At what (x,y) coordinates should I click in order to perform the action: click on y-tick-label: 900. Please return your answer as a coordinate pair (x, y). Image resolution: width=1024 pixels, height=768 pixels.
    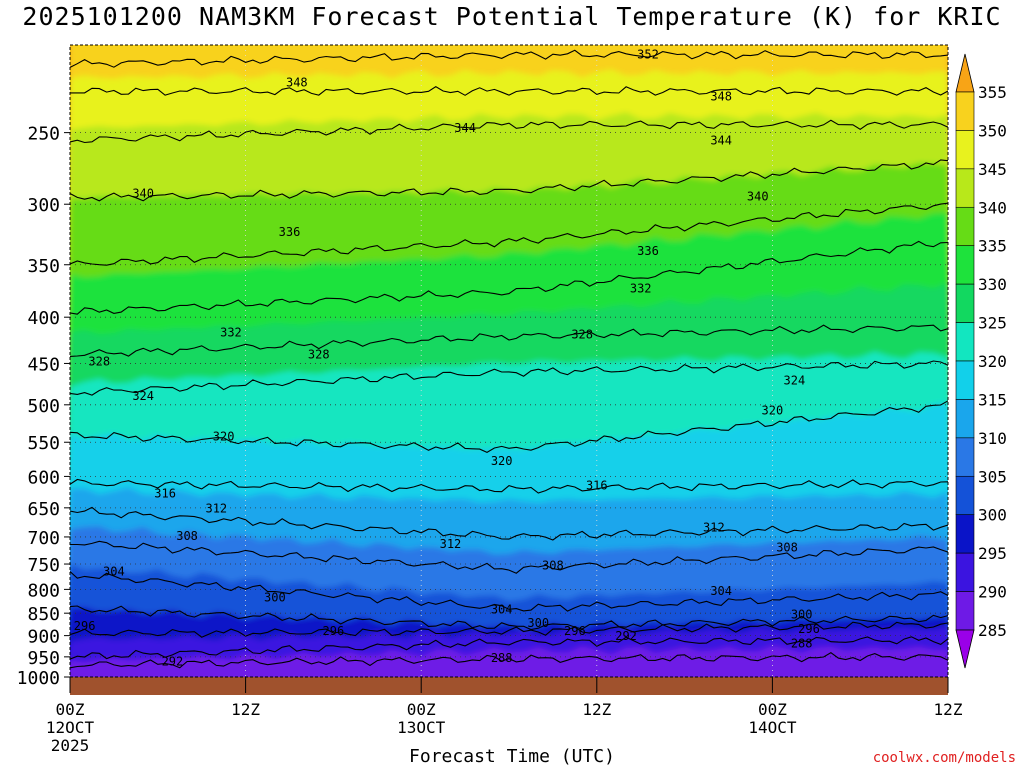
    Looking at the image, I should click on (43, 637).